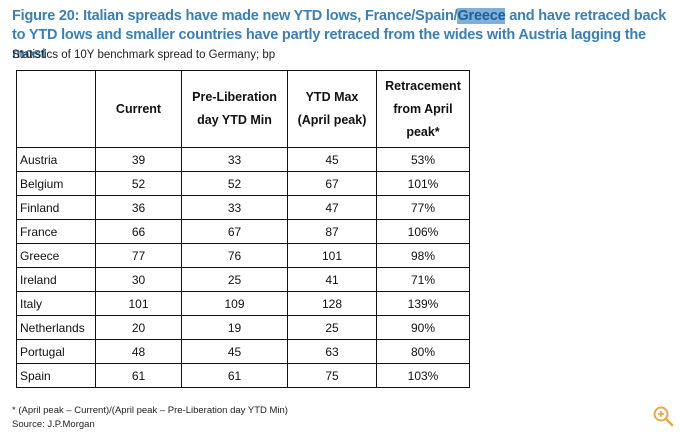 The width and height of the screenshot is (680, 435). What do you see at coordinates (423, 375) in the screenshot?
I see `value-cell: 103%` at bounding box center [423, 375].